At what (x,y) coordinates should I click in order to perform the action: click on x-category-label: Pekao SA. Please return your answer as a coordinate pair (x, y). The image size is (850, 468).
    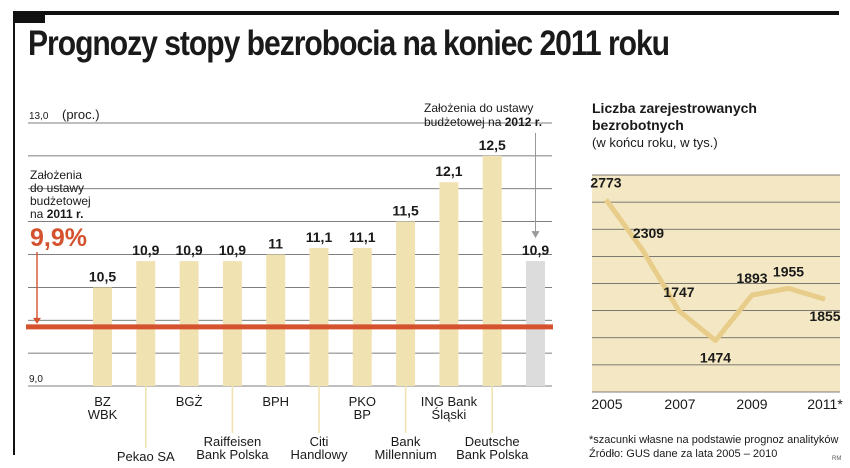
    Looking at the image, I should click on (146, 456).